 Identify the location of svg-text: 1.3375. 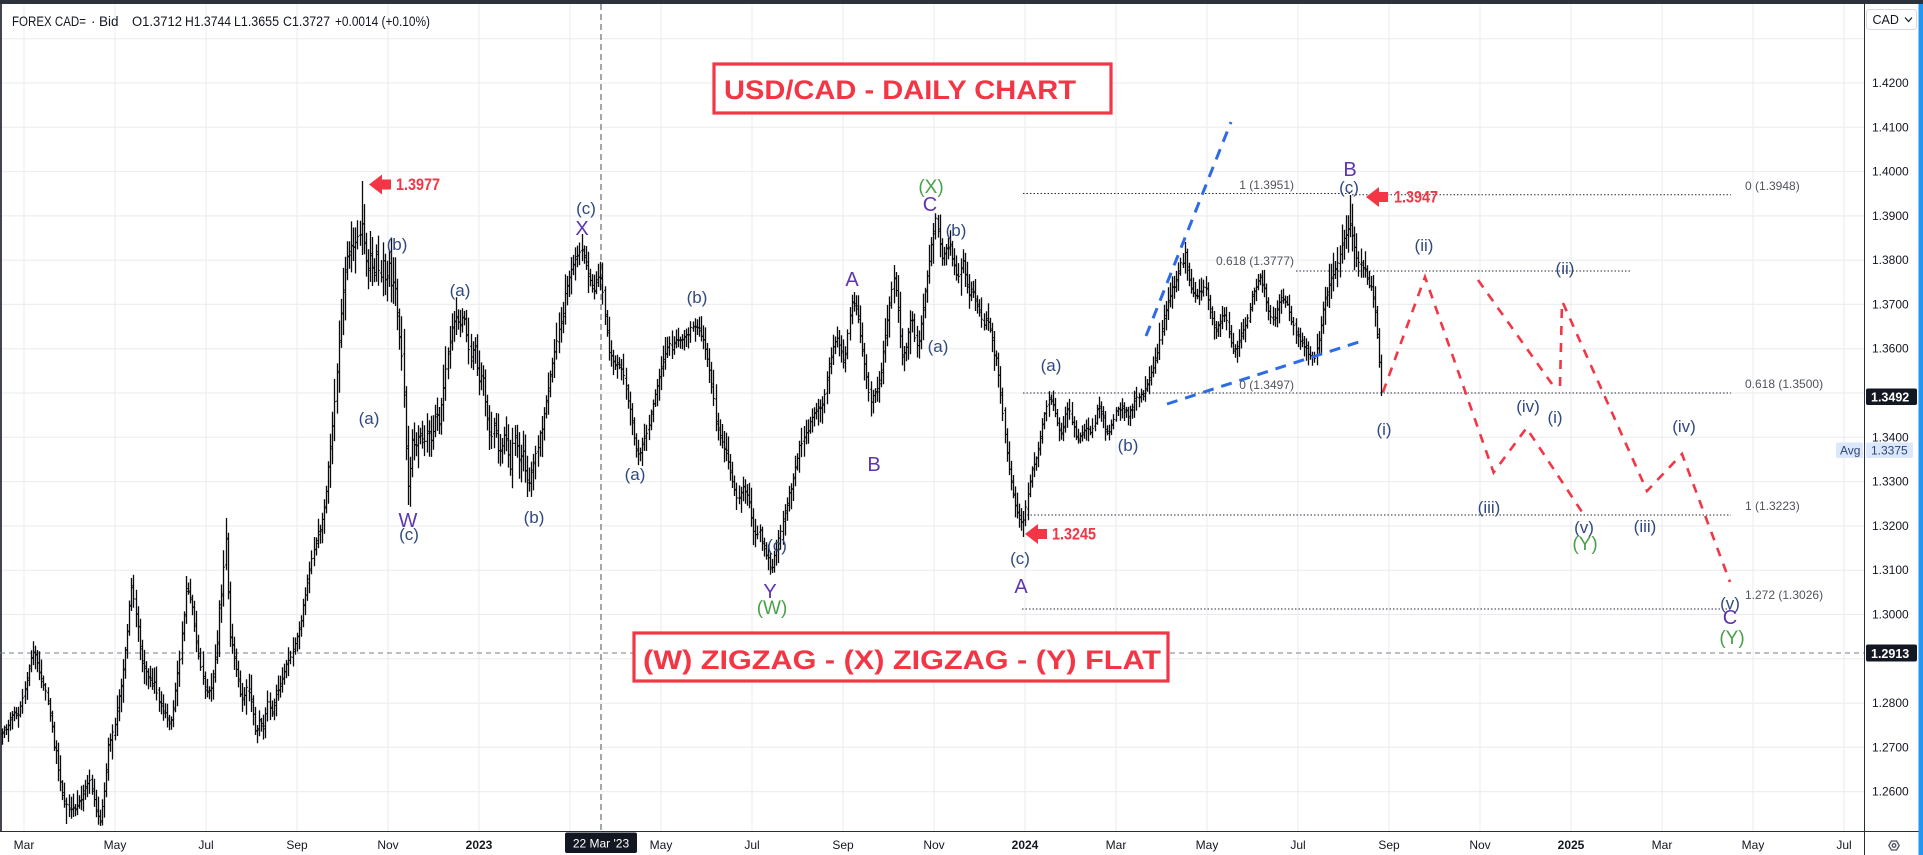
(1889, 451).